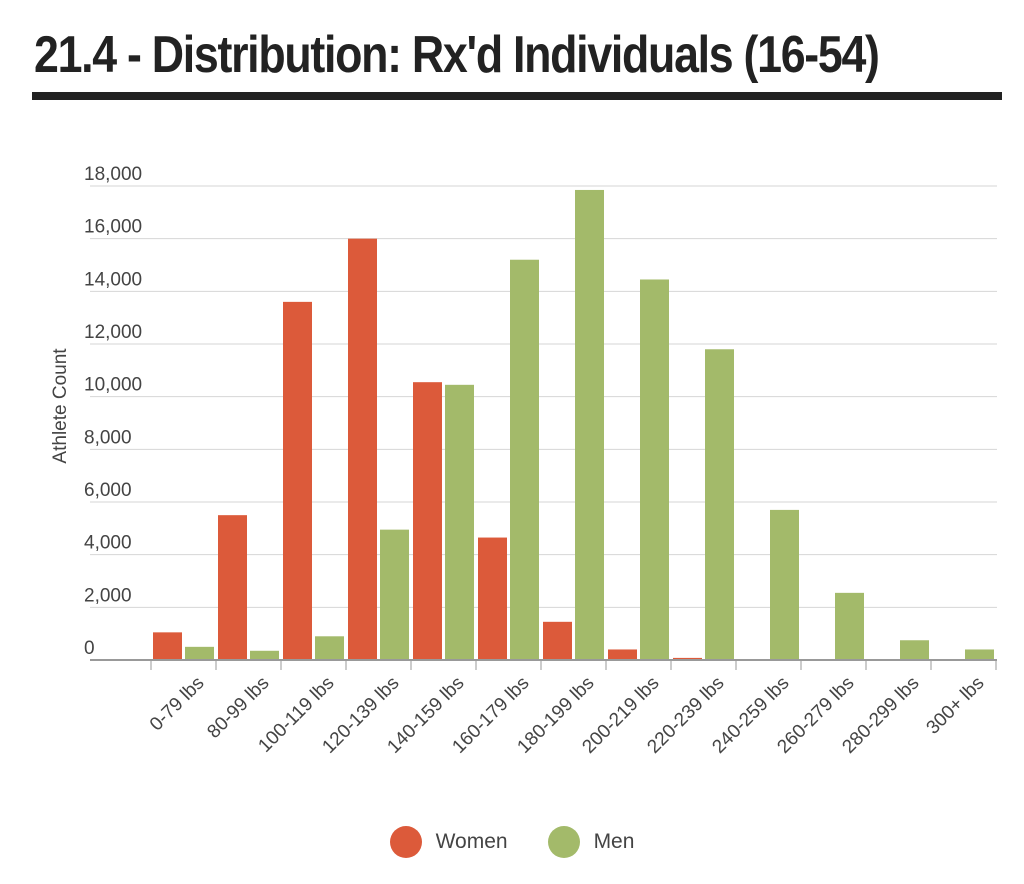 This screenshot has width=1024, height=884. Describe the element at coordinates (956, 706) in the screenshot. I see `x-tick-label: 300+ lbs` at that location.